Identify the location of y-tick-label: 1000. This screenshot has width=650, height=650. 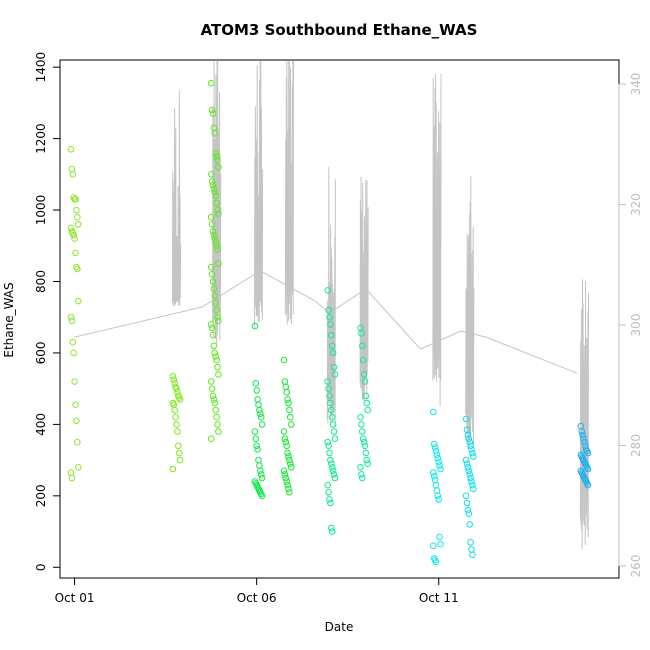
(41, 210).